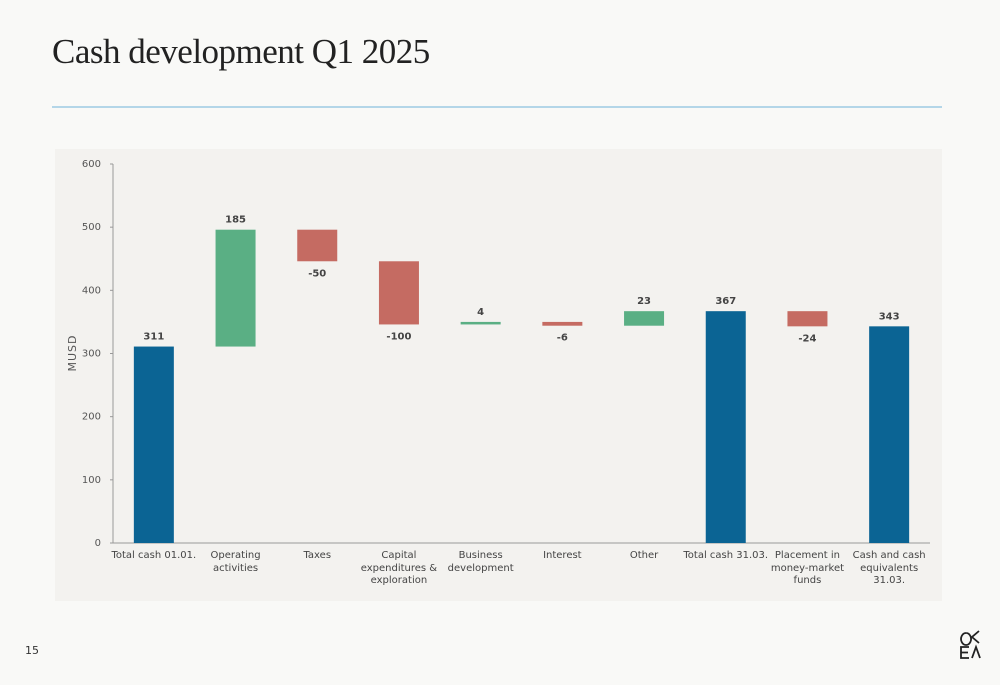 The width and height of the screenshot is (1000, 685). What do you see at coordinates (317, 273) in the screenshot?
I see `data-label: -50` at bounding box center [317, 273].